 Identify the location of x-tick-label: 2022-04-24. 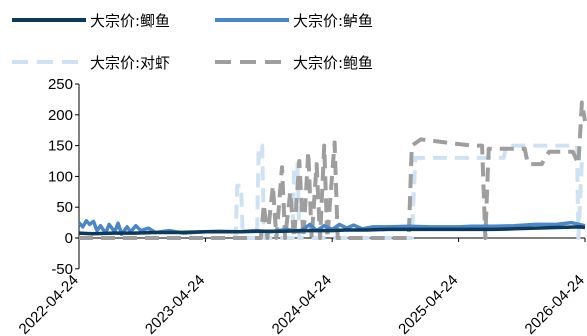
(49, 304).